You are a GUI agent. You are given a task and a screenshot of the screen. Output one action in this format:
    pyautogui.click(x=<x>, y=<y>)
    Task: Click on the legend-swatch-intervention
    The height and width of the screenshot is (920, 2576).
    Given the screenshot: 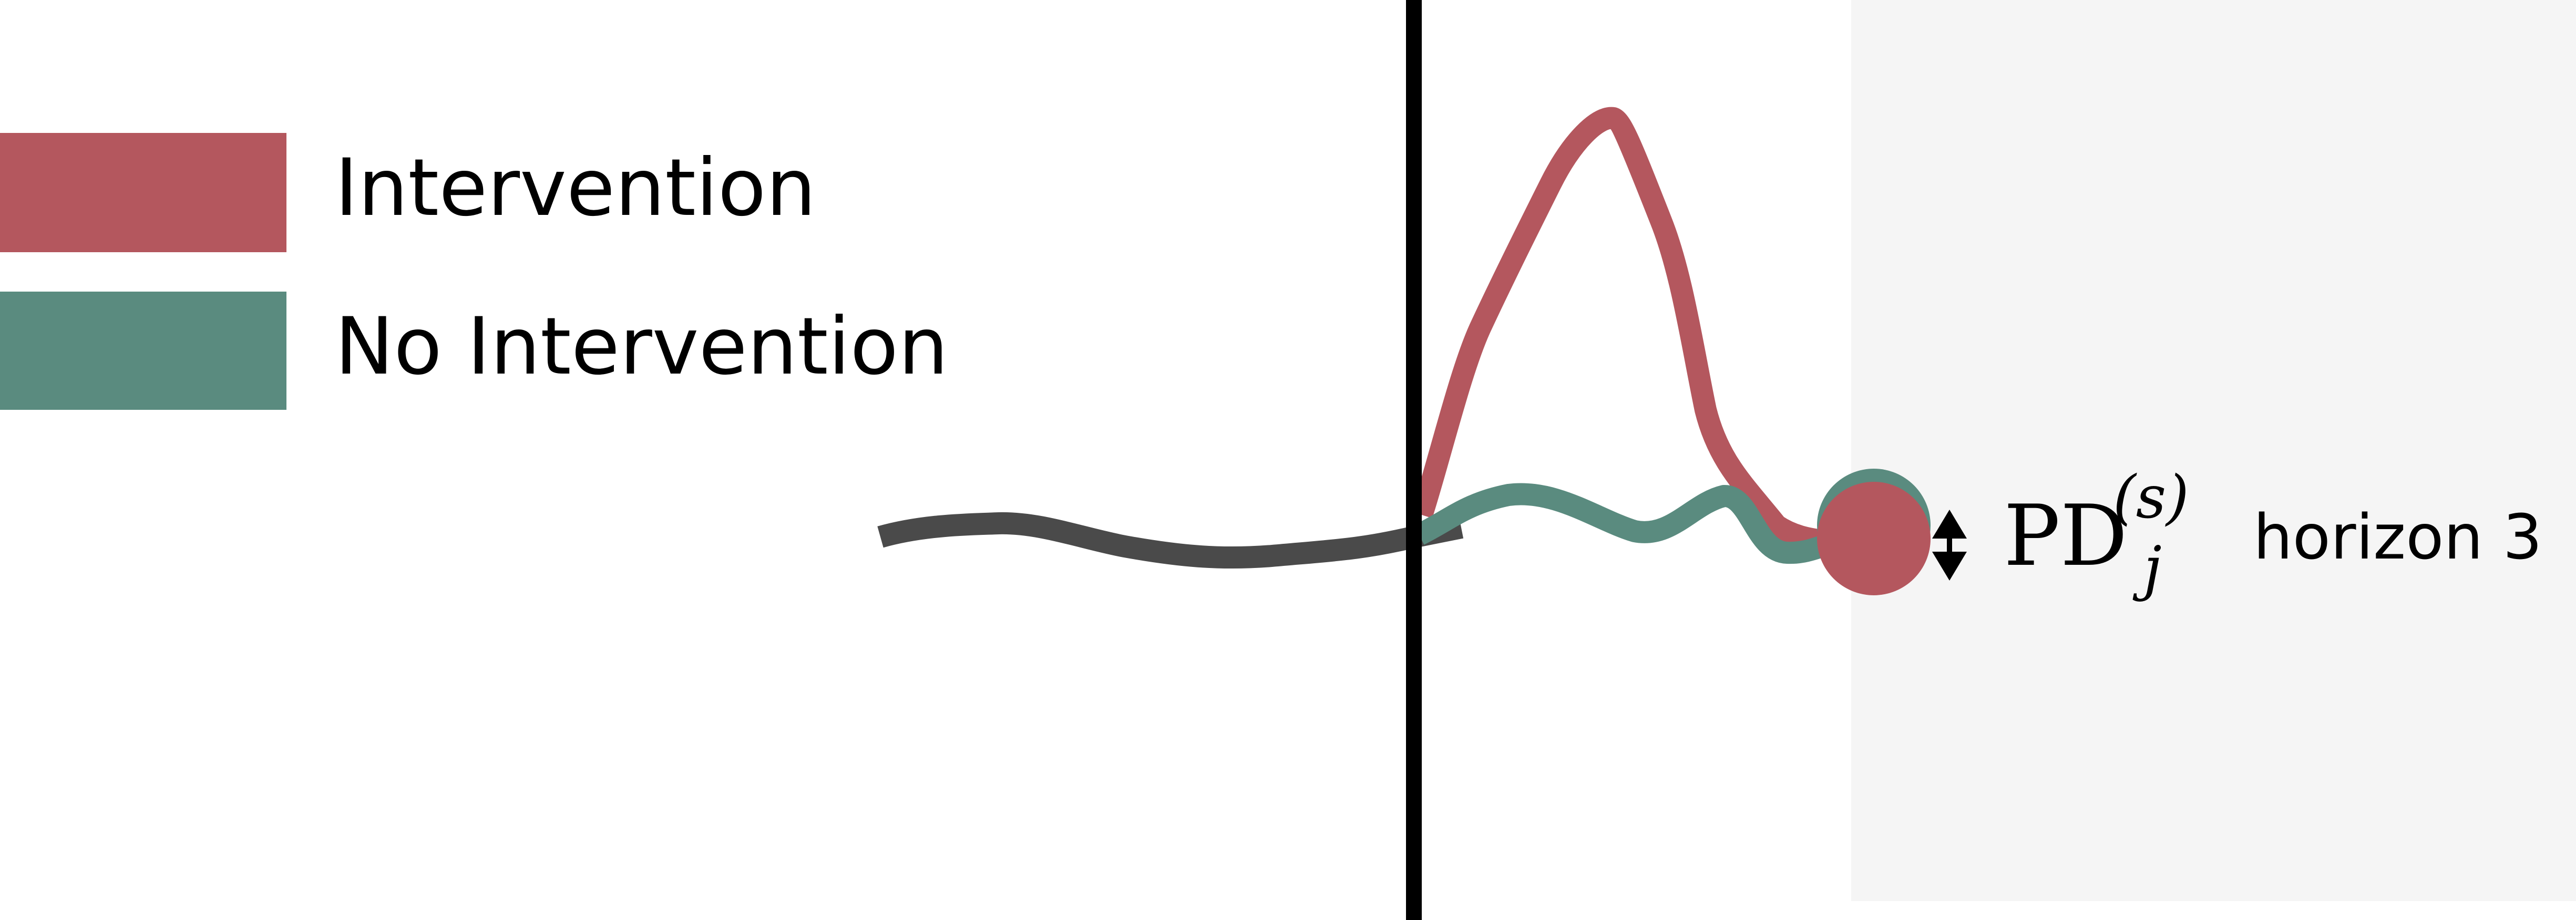 What is the action you would take?
    pyautogui.click(x=143, y=192)
    